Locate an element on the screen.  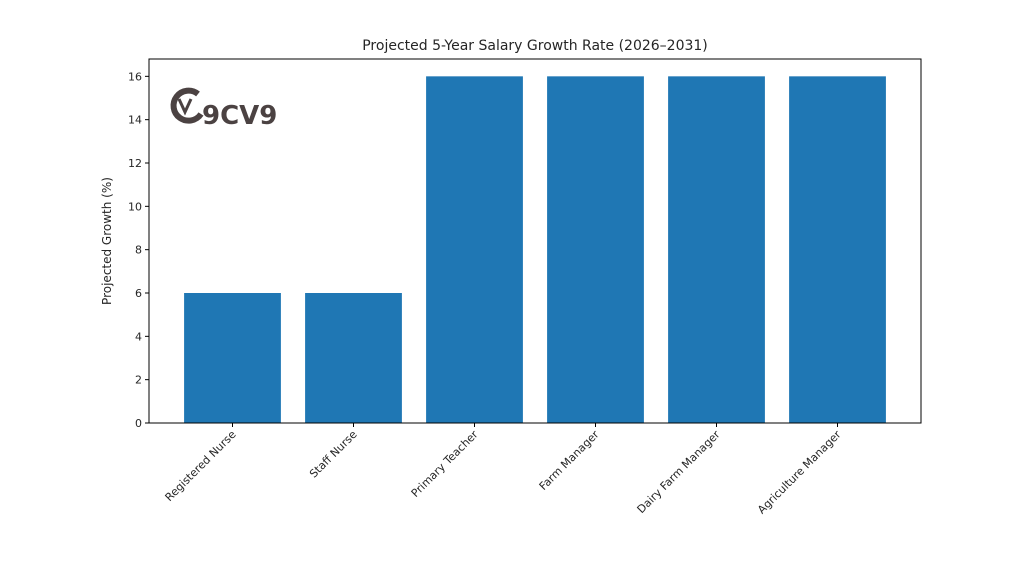
x-tick-label: Primary Teacher is located at coordinates (445, 464).